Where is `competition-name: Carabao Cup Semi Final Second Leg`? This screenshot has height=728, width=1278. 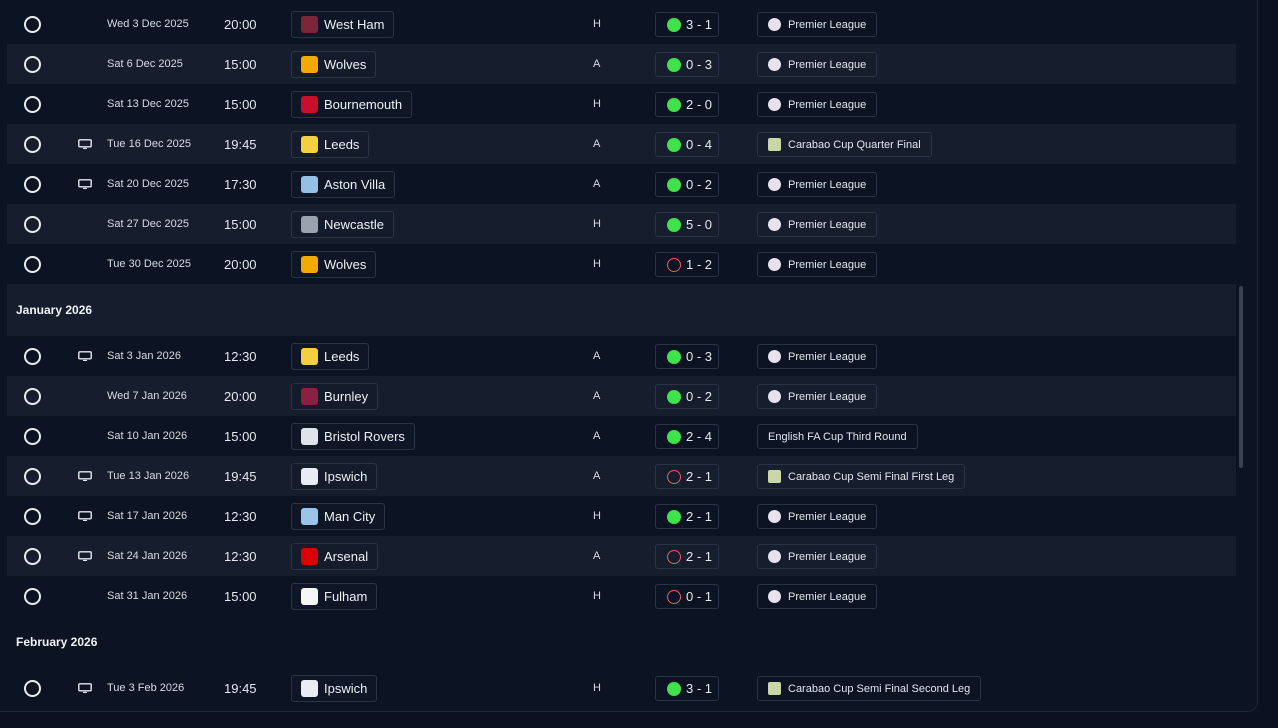
competition-name: Carabao Cup Semi Final Second Leg is located at coordinates (879, 688).